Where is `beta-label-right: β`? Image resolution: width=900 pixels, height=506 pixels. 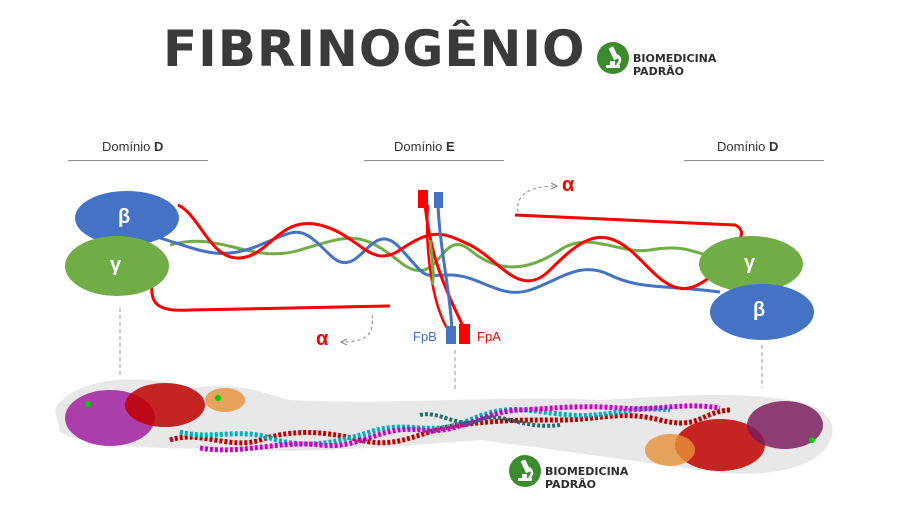
beta-label-right: β is located at coordinates (759, 310).